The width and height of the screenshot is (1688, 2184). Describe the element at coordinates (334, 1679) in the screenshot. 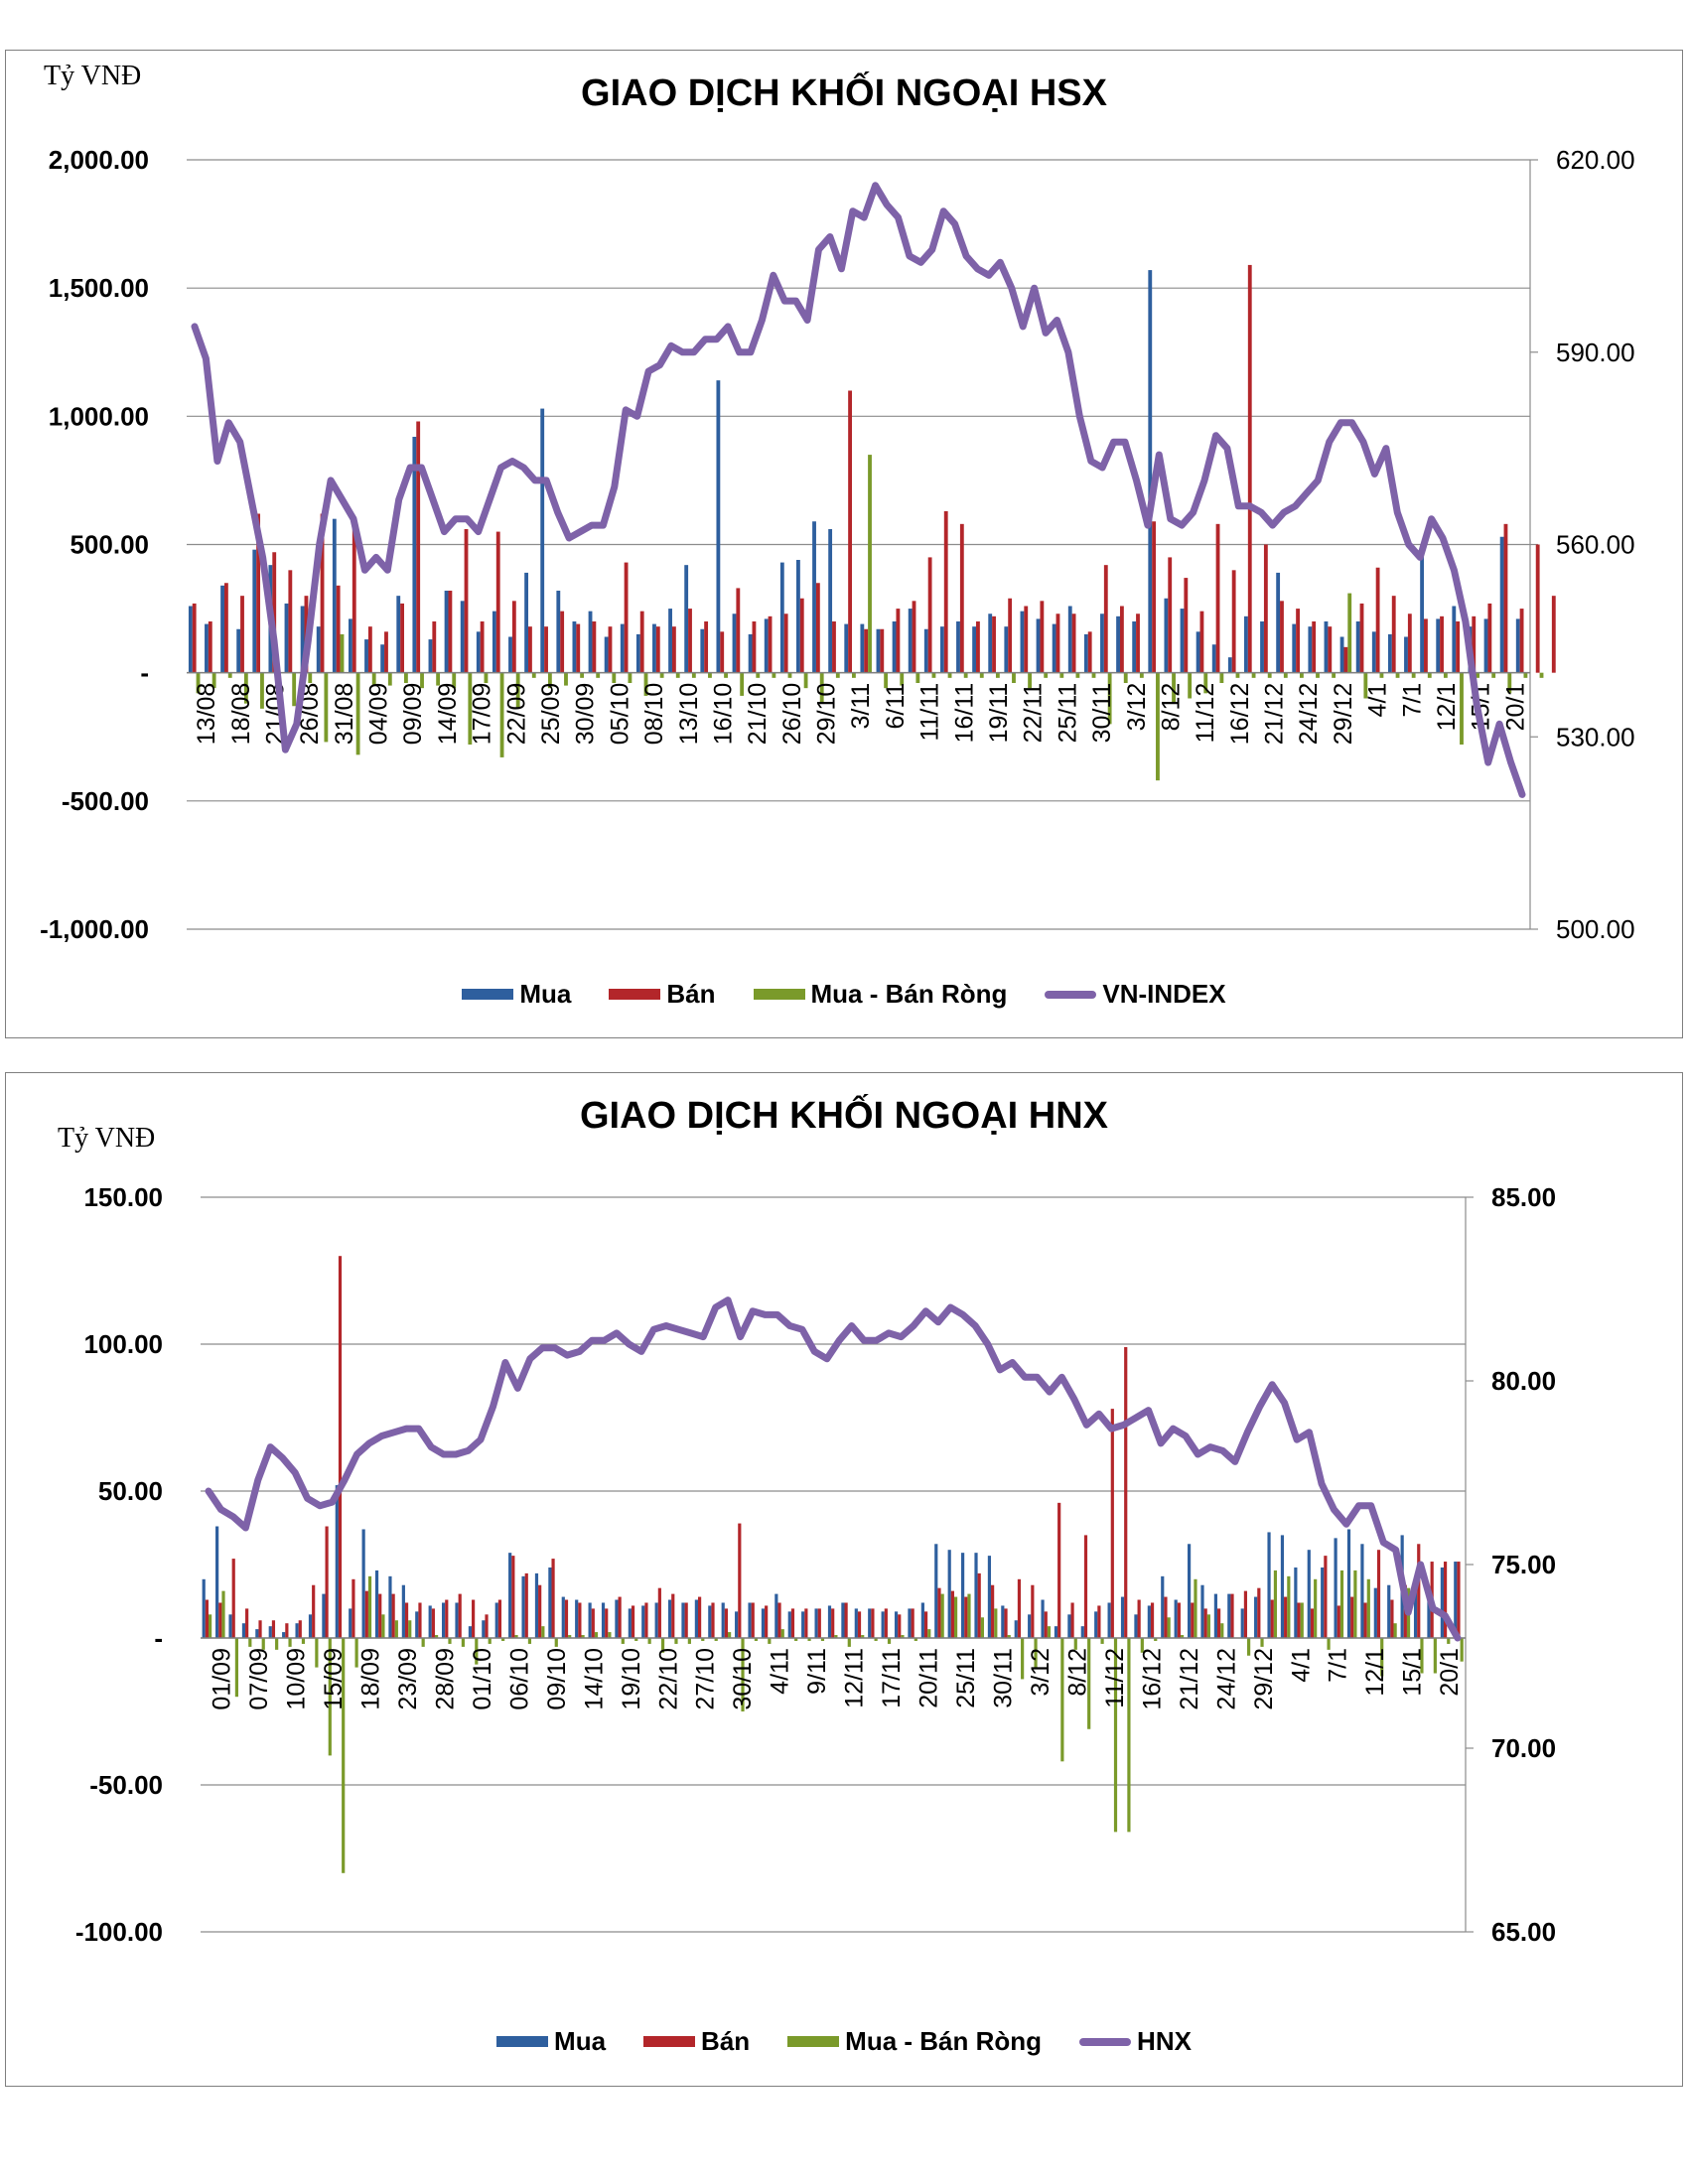

I see `hnx-x-tick-label: 15/09` at that location.